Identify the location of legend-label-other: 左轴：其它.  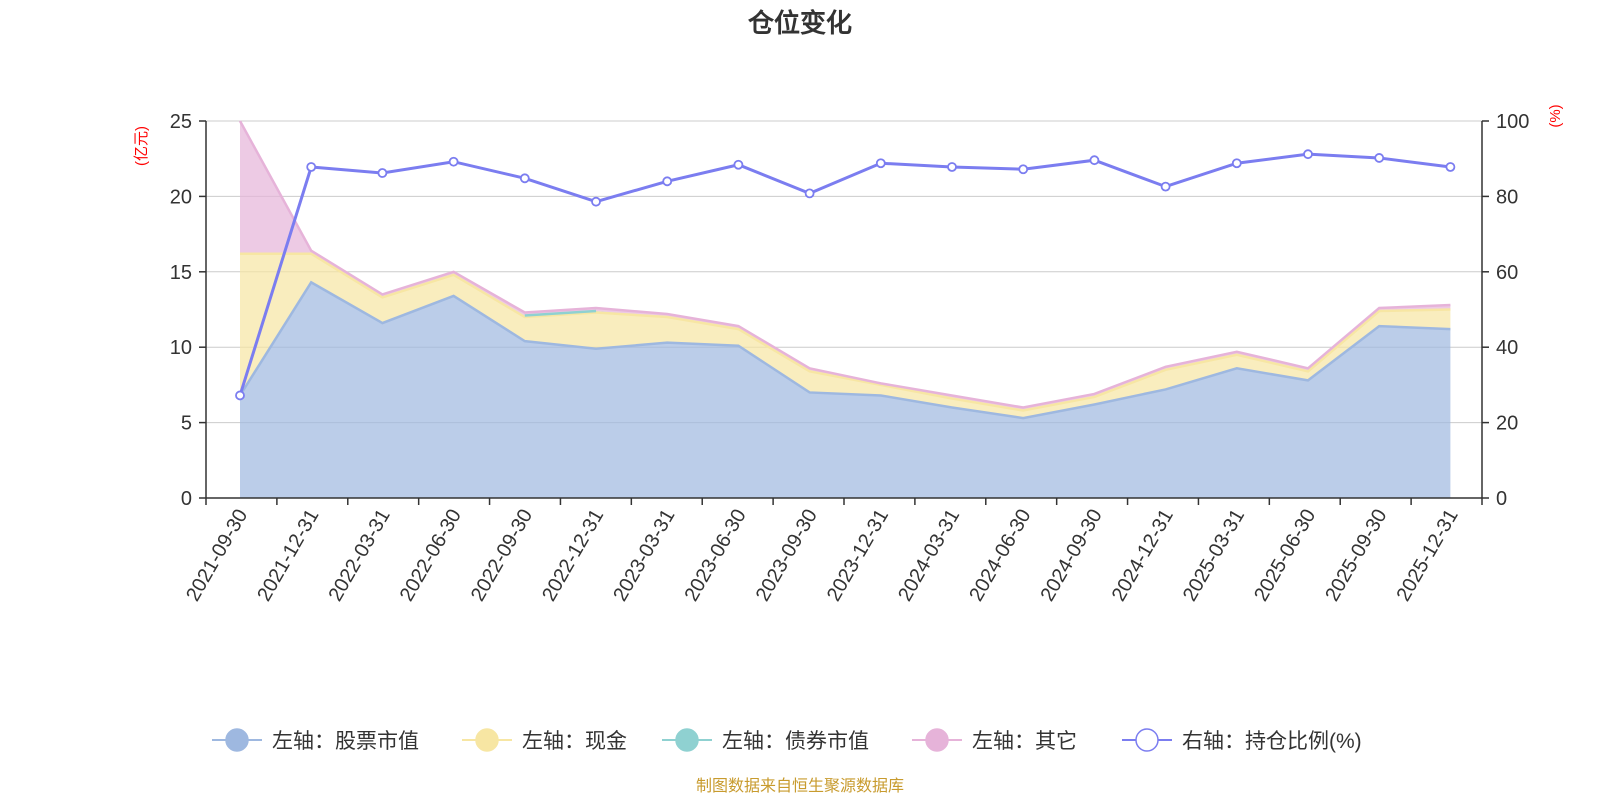
(1024, 741).